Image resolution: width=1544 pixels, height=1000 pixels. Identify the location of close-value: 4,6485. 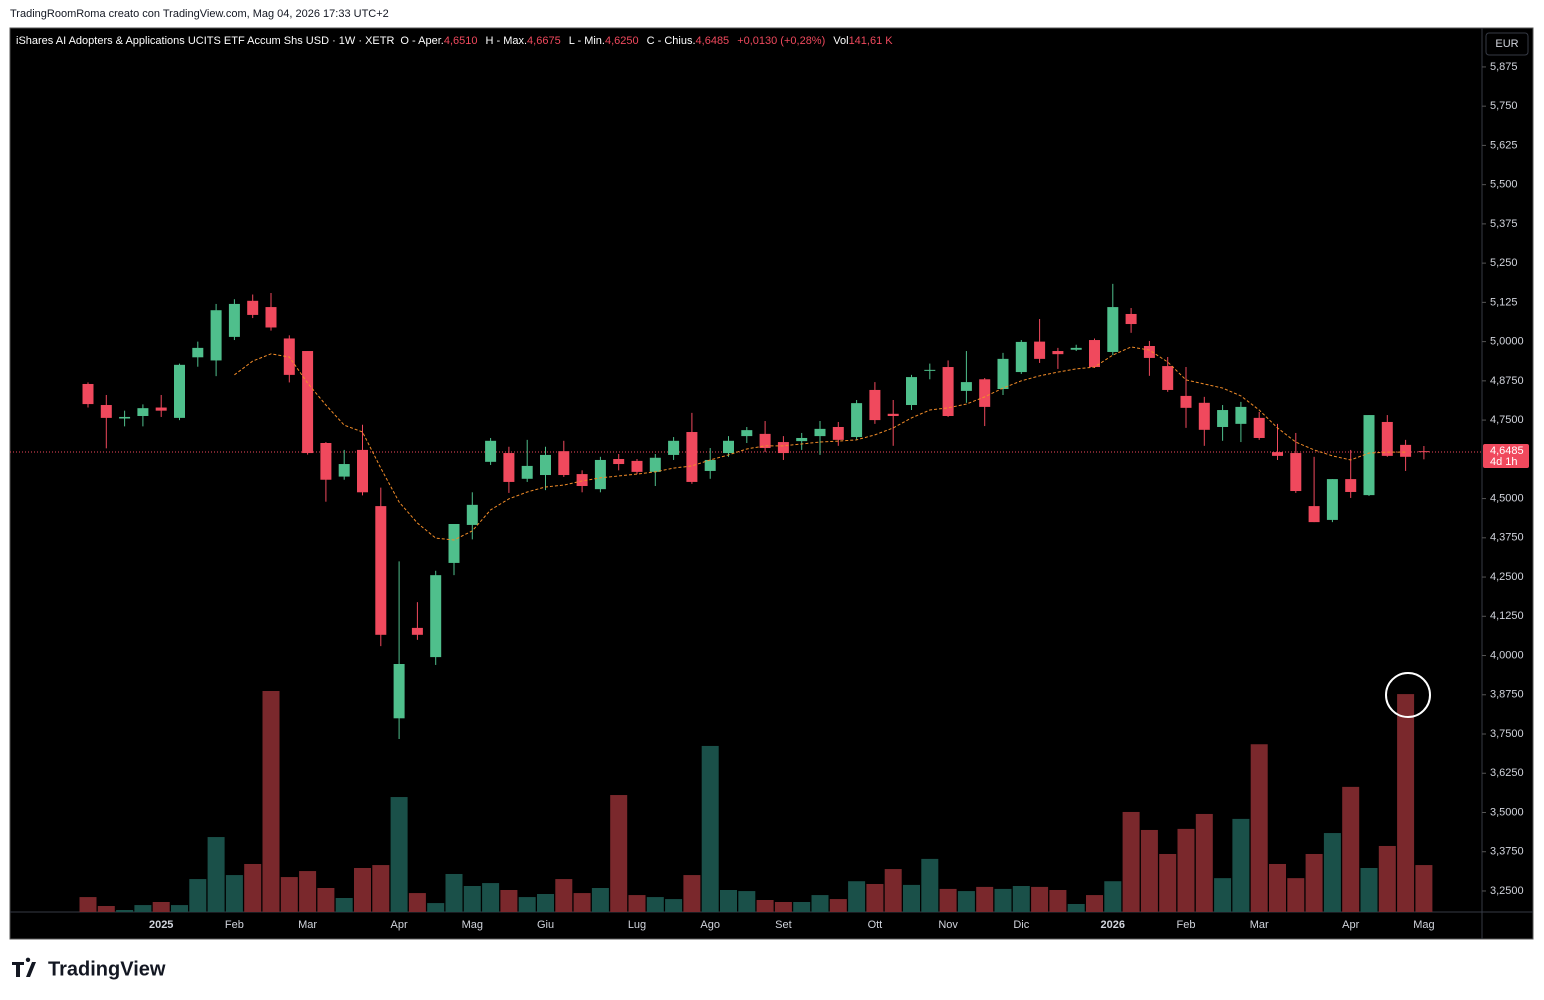
(713, 41).